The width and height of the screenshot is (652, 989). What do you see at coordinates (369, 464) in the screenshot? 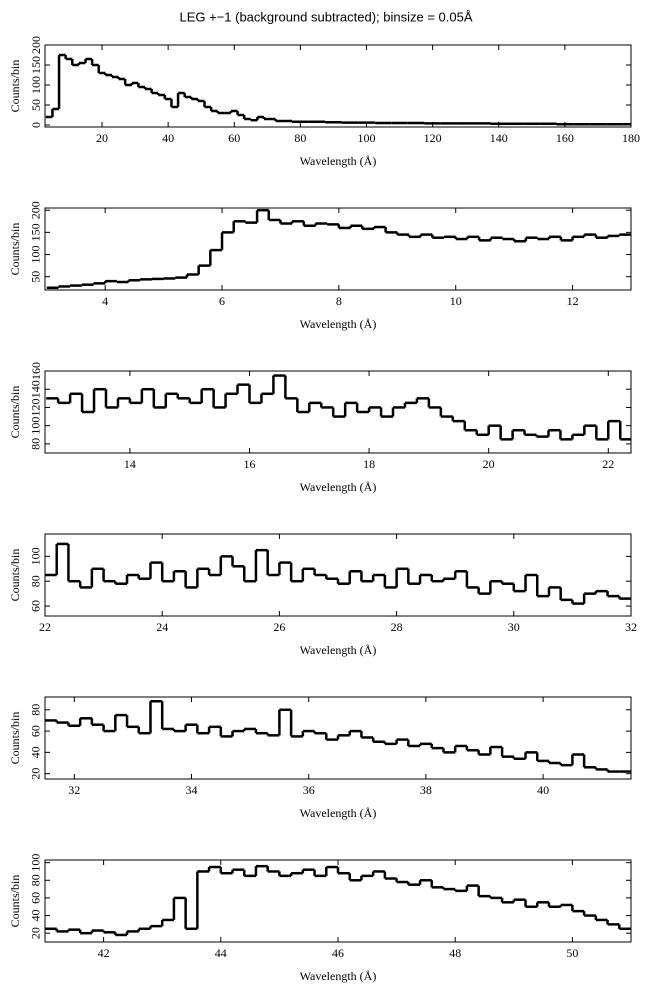
I see `x-tick-label: 18` at bounding box center [369, 464].